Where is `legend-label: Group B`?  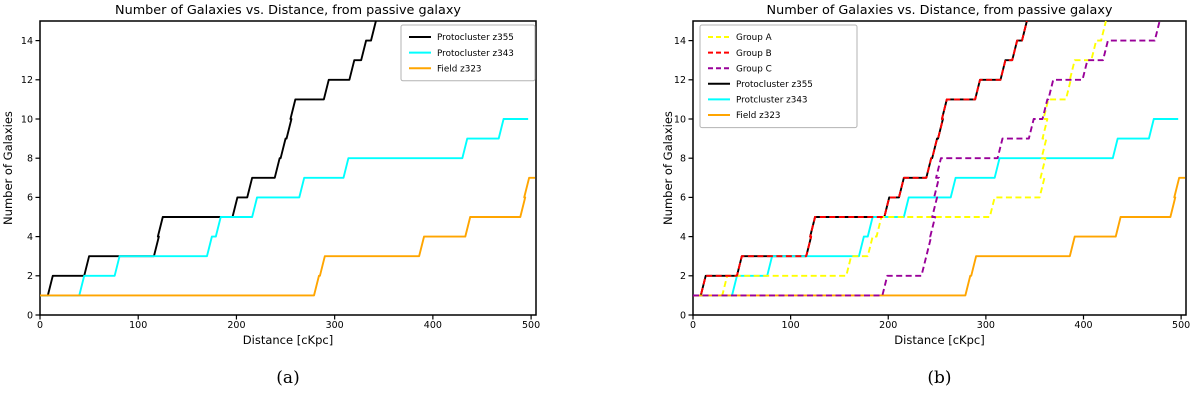
legend-label: Group B is located at coordinates (754, 54).